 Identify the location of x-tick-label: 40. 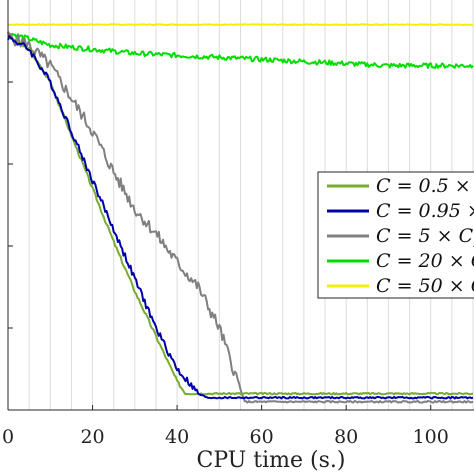
(177, 437).